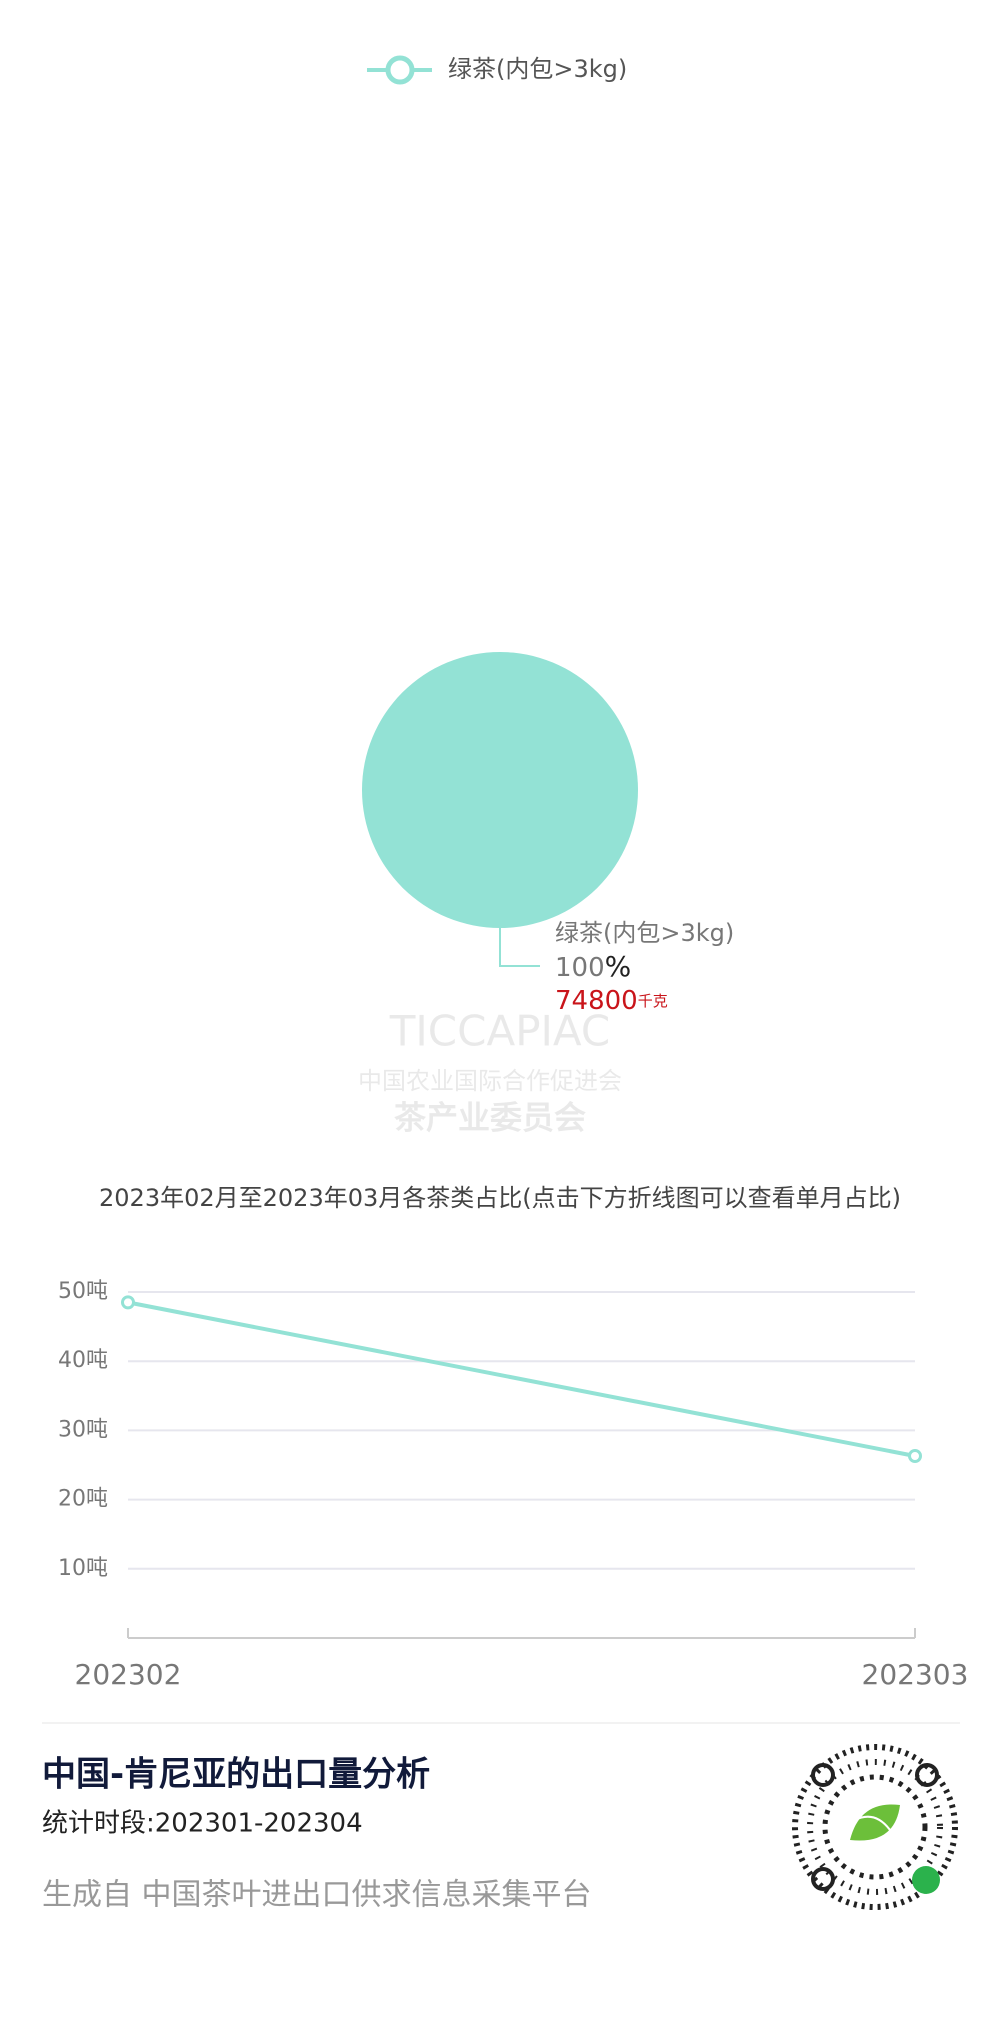  I want to click on chart-title: 2023年02月至2023年03月各茶类占比(点击下方折线图可以查看单月占比), so click(500, 1198).